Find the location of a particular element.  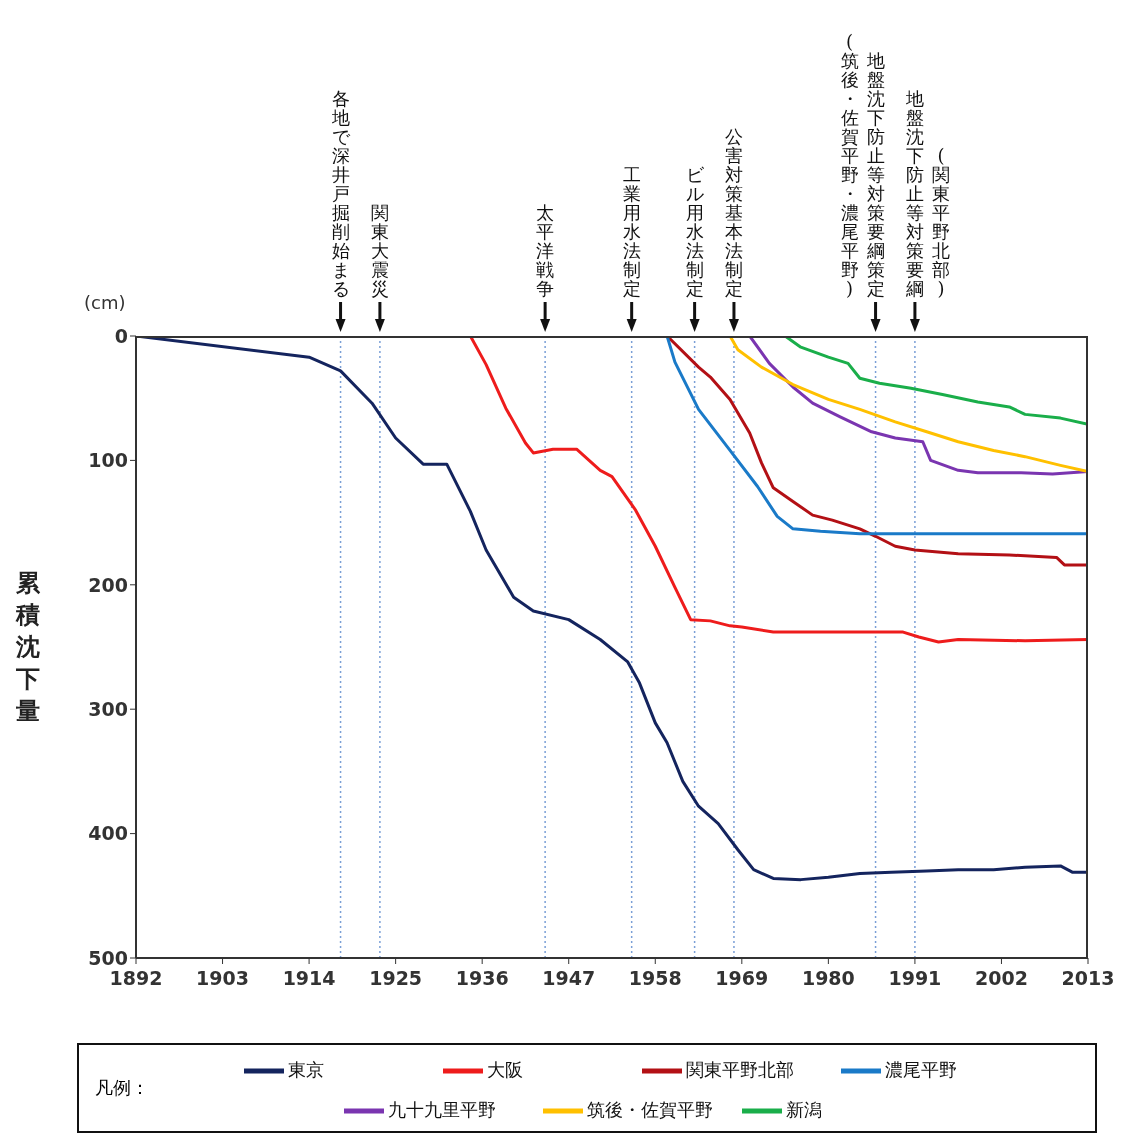

x-tick-label: 1991 is located at coordinates (915, 978).